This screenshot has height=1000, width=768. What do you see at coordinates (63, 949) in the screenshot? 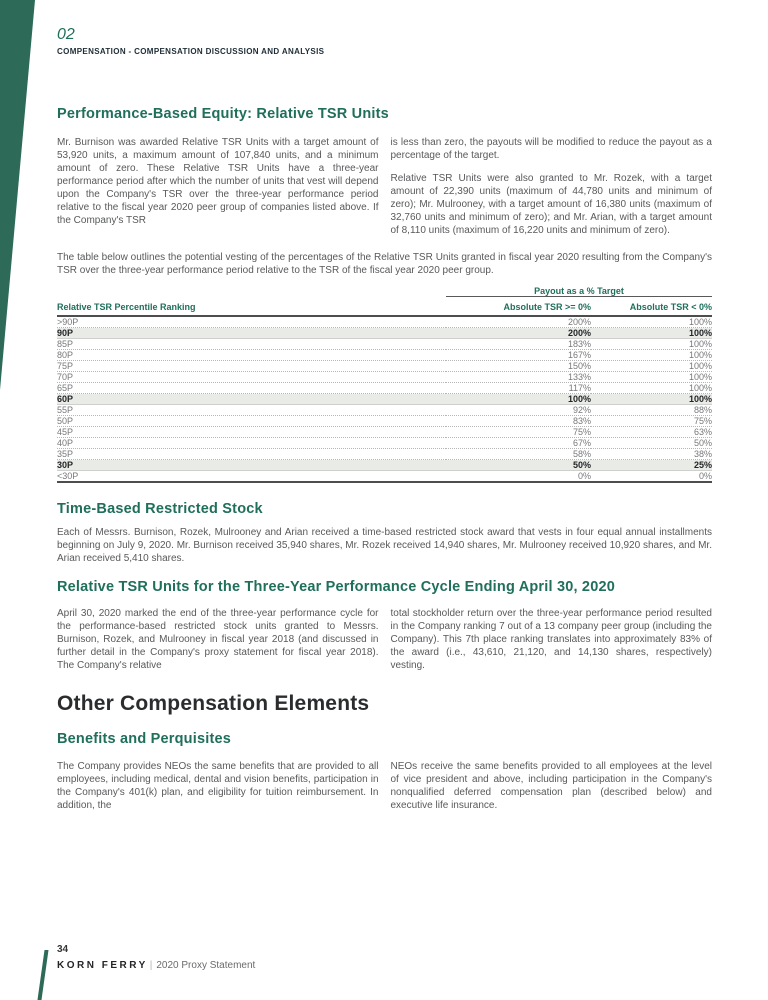
I see `page-number: 34` at bounding box center [63, 949].